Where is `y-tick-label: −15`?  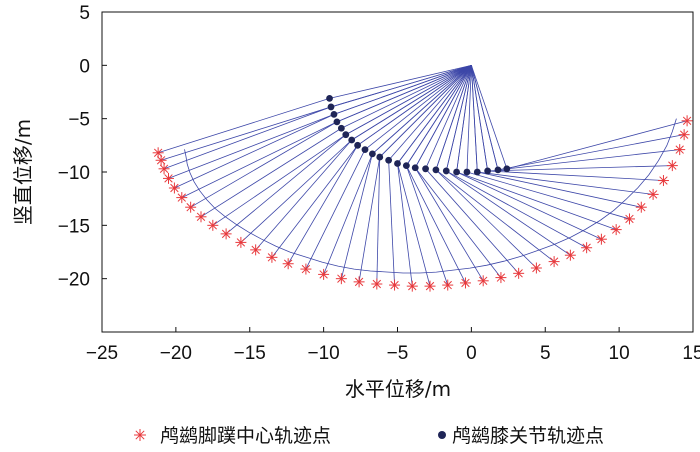
y-tick-label: −15 is located at coordinates (74, 226).